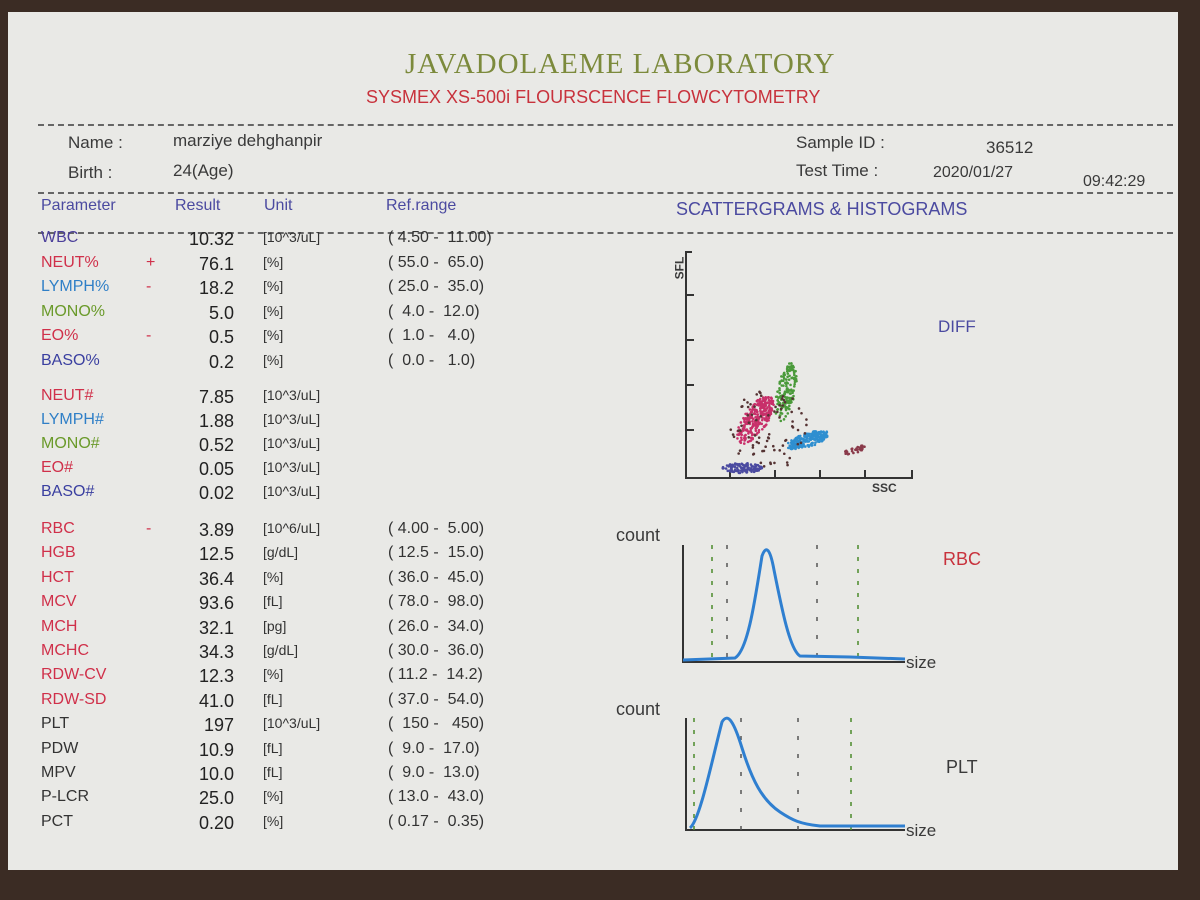 The width and height of the screenshot is (1200, 900). What do you see at coordinates (436, 528) in the screenshot?
I see `ref-range: ( 4.00 - 5.00)` at bounding box center [436, 528].